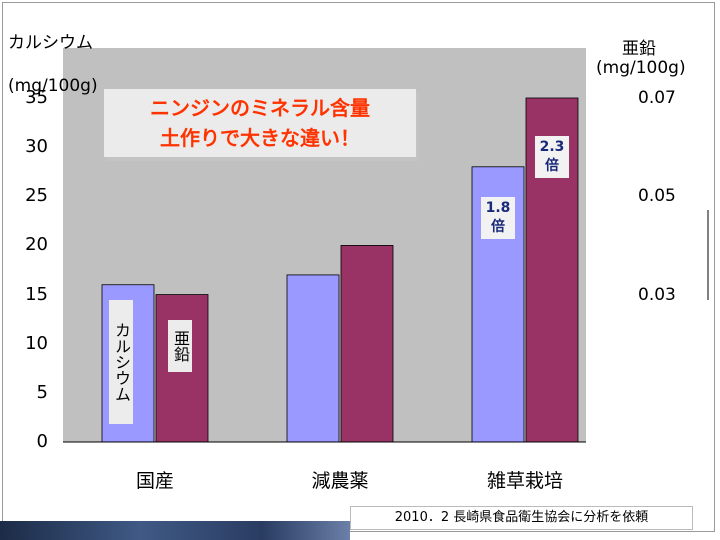  I want to click on left-tick-label: 30, so click(36, 147).